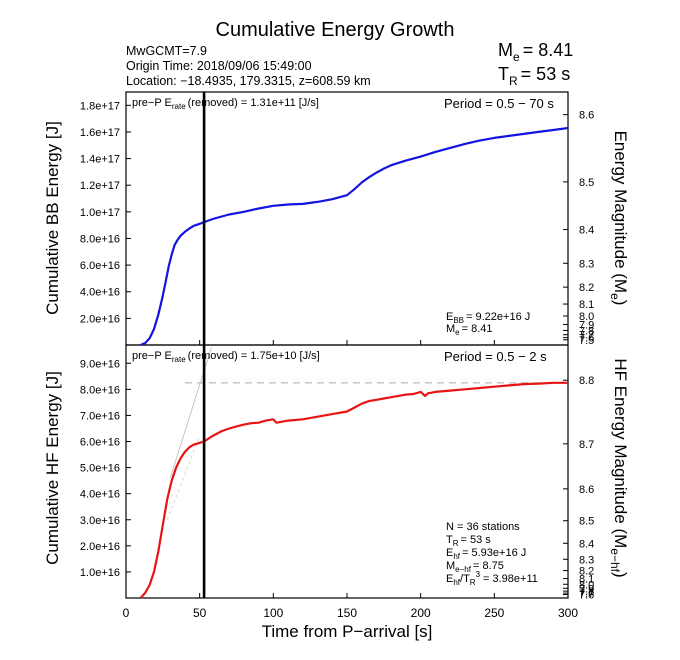  Describe the element at coordinates (535, 52) in the screenshot. I see `header-me: Me = 8.41` at that location.